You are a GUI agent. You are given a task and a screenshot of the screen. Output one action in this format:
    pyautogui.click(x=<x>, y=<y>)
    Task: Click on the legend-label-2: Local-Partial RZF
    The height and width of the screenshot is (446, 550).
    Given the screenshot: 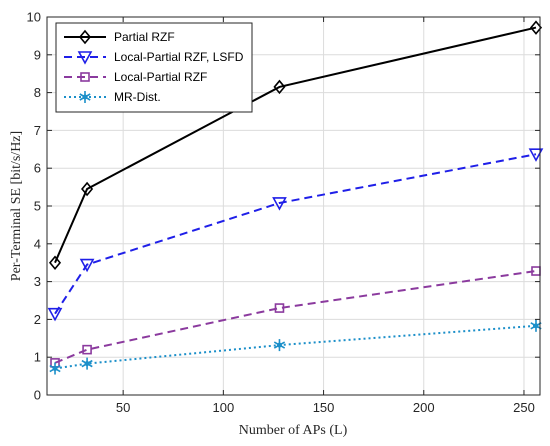 What is the action you would take?
    pyautogui.click(x=160, y=77)
    